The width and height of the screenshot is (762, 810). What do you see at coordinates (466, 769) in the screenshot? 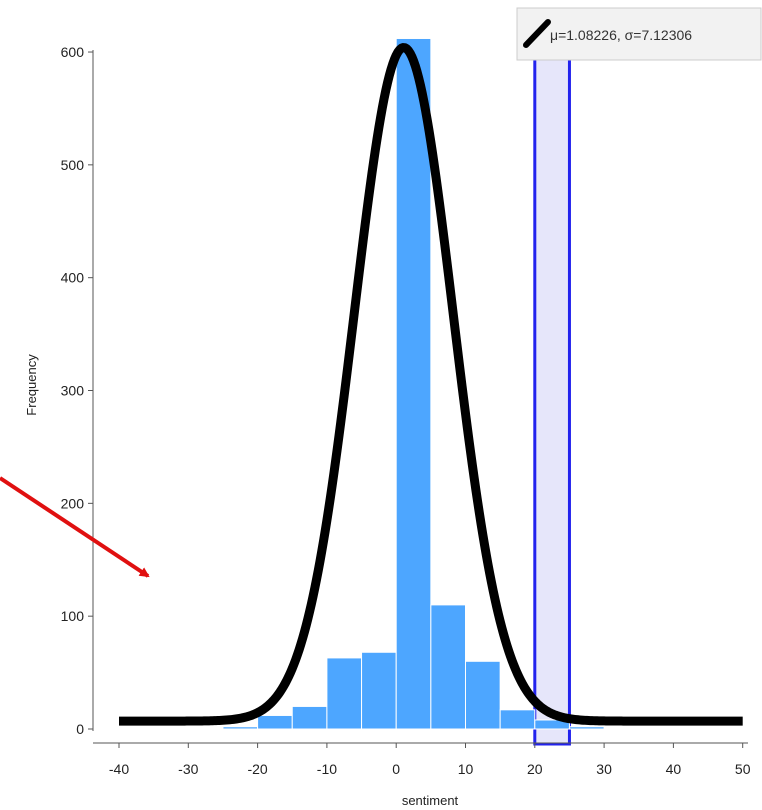
I see `x-tick-label: 10` at bounding box center [466, 769].